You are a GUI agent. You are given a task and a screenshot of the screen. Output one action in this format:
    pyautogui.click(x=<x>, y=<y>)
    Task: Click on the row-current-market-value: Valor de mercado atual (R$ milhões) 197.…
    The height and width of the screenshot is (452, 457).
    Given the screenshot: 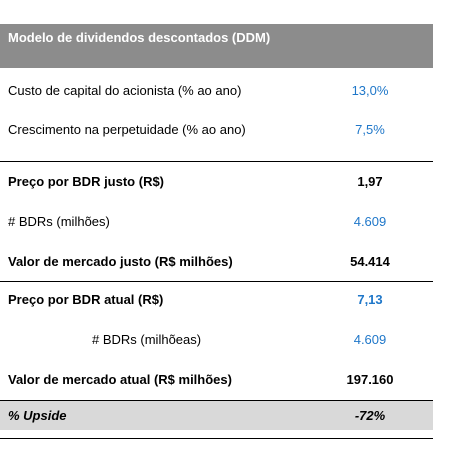 What is the action you would take?
    pyautogui.click(x=216, y=380)
    